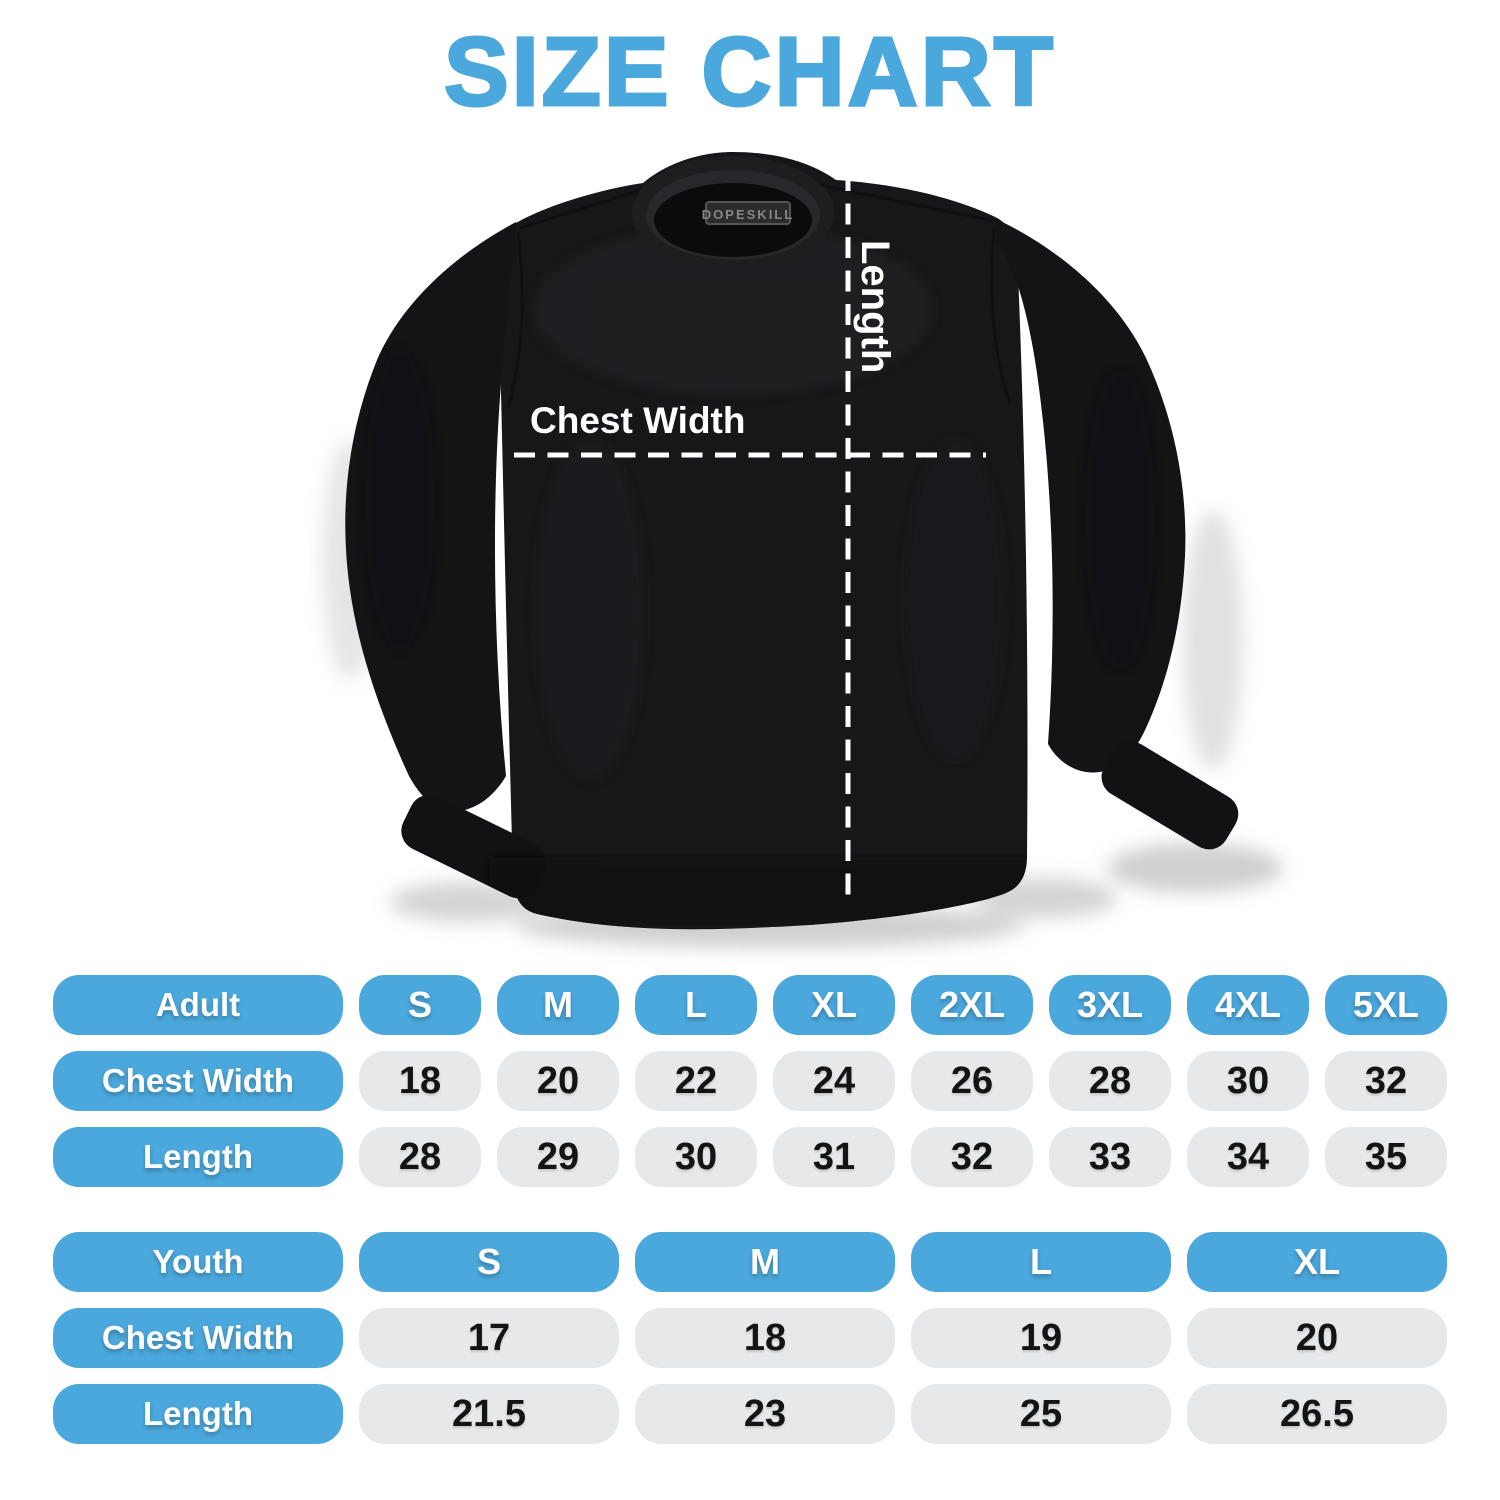  I want to click on shirt-seams, so click(759, 296).